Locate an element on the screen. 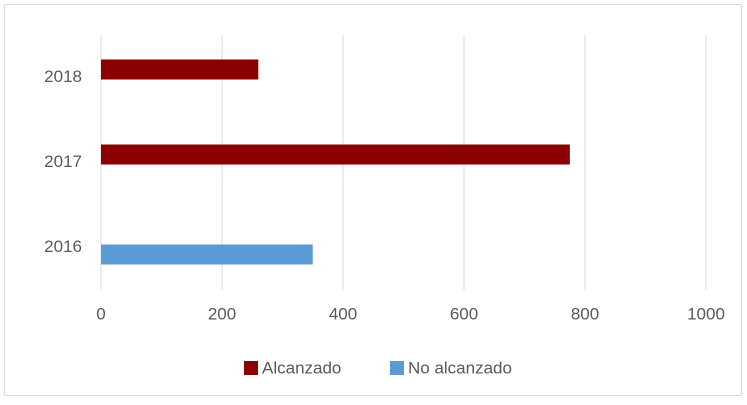  y-tick-label: 2017 is located at coordinates (63, 161).